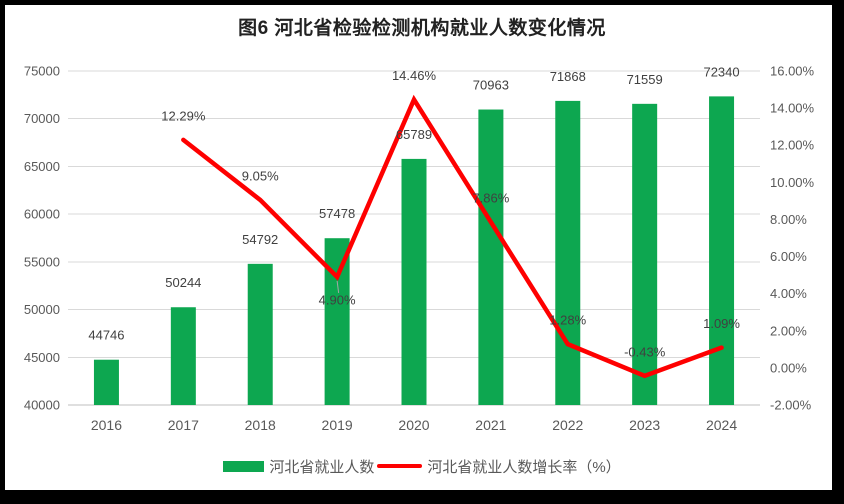 This screenshot has height=504, width=844. Describe the element at coordinates (568, 76) in the screenshot. I see `bar-data-label: 71868` at that location.